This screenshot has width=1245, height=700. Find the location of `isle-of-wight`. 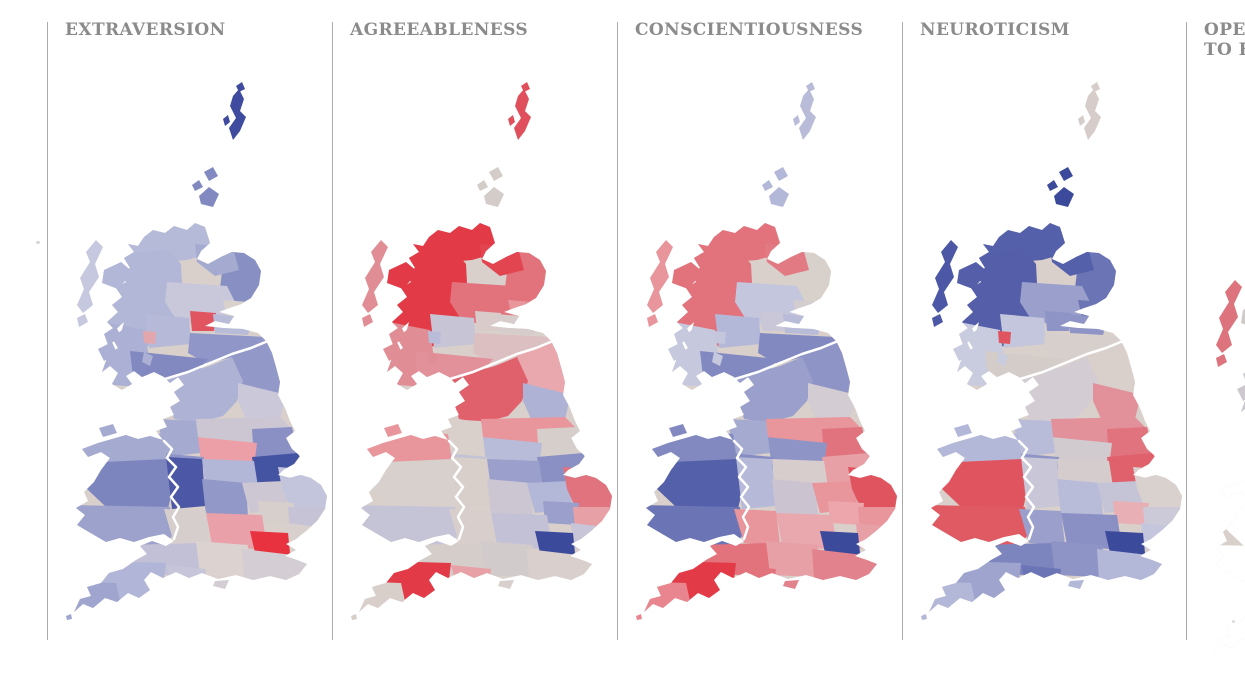

isle-of-wight is located at coordinates (506, 584).